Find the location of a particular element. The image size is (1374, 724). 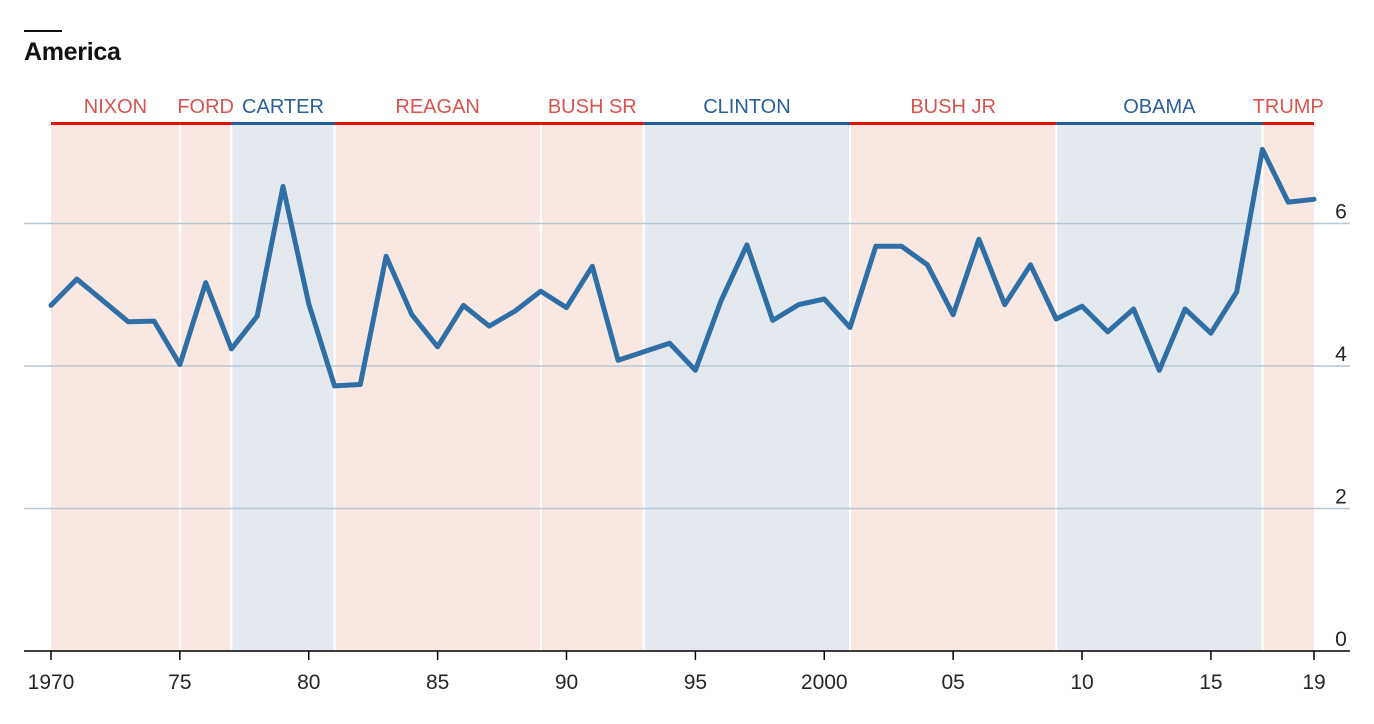

x-tick-label: 15 is located at coordinates (1210, 682).